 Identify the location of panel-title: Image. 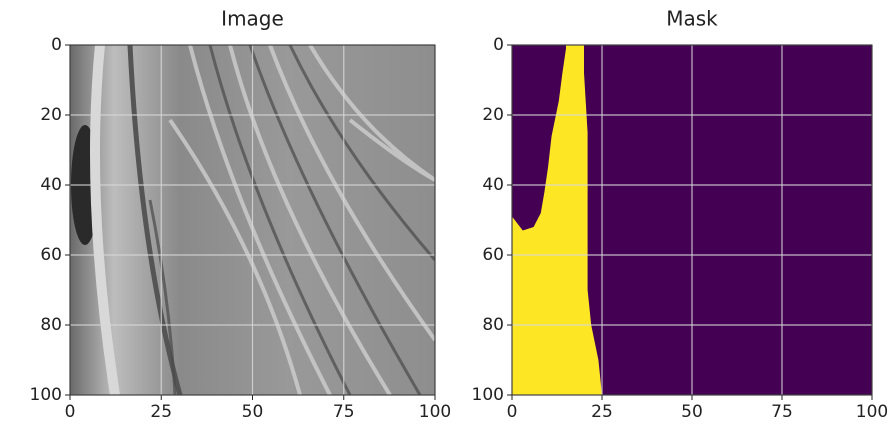
(252, 19).